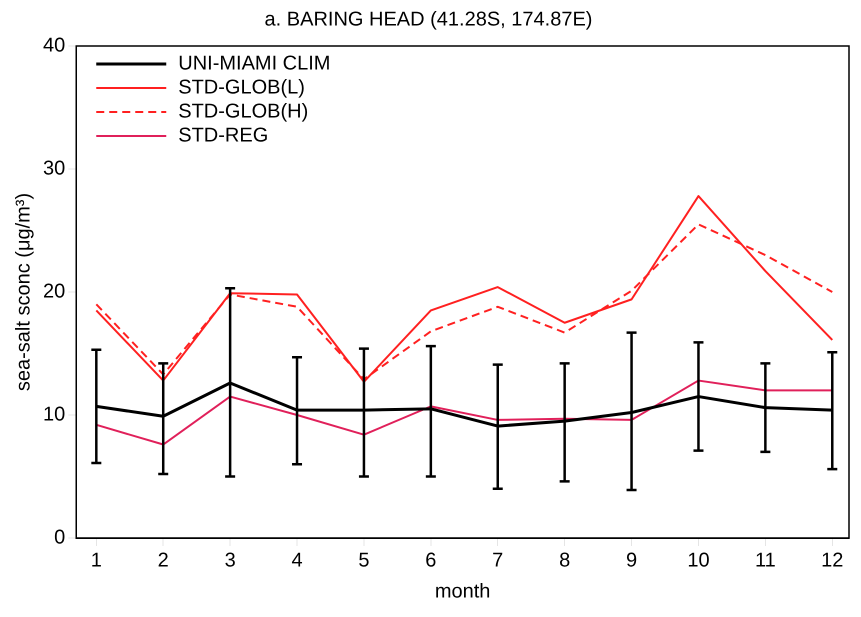  Describe the element at coordinates (254, 63) in the screenshot. I see `legend-label: UNI-MIAMI CLIM` at that location.